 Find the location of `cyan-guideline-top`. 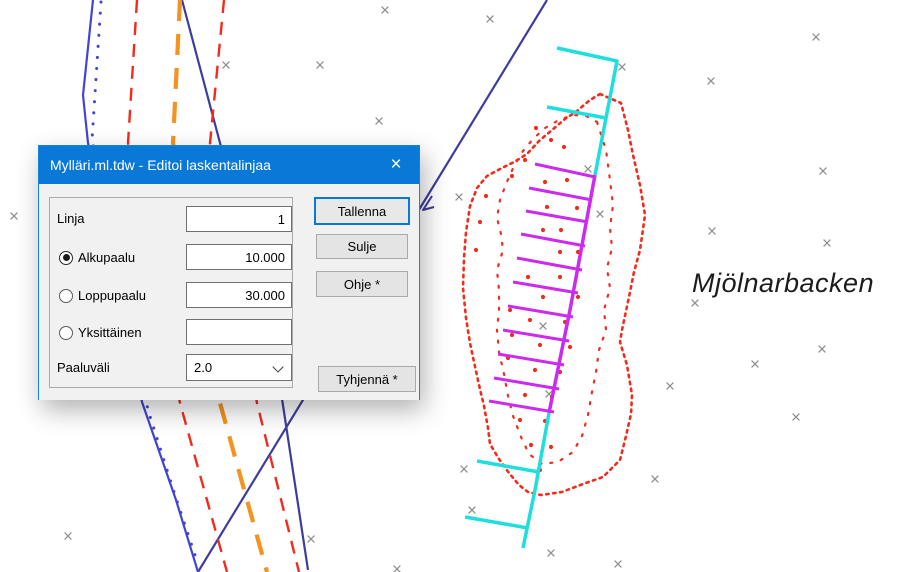

cyan-guideline-top is located at coordinates (587, 111).